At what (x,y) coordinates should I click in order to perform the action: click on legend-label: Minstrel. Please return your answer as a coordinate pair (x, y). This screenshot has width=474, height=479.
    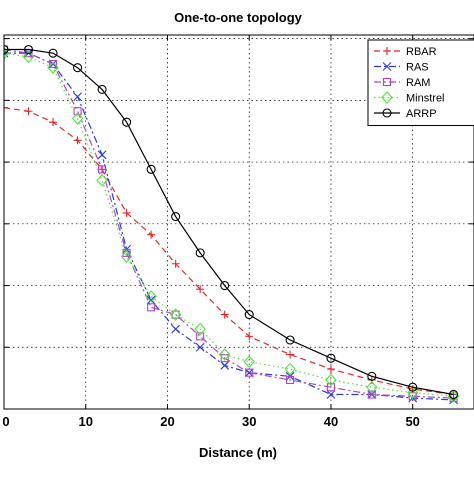
    Looking at the image, I should click on (425, 99).